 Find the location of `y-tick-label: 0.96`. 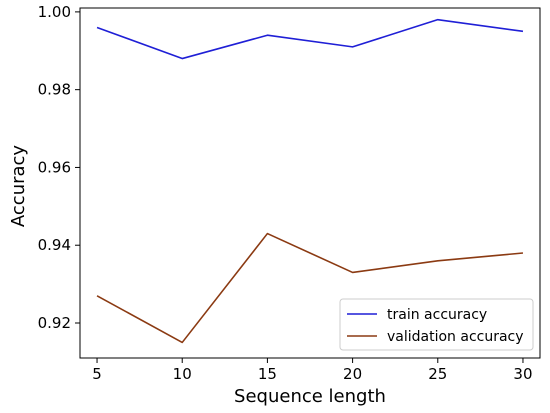

y-tick-label: 0.96 is located at coordinates (54, 167).